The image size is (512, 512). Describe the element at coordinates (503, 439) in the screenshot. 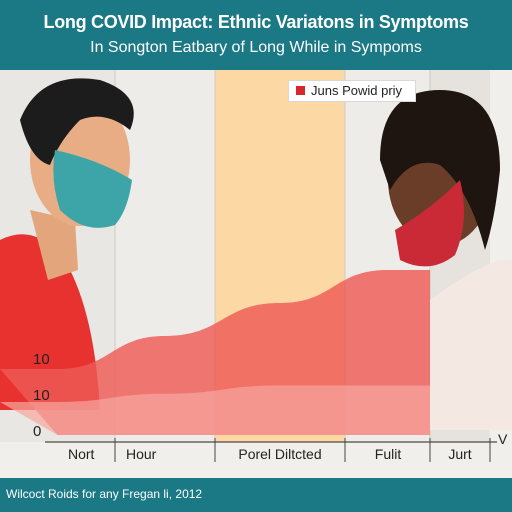

I see `x-axis-end-label: V` at that location.